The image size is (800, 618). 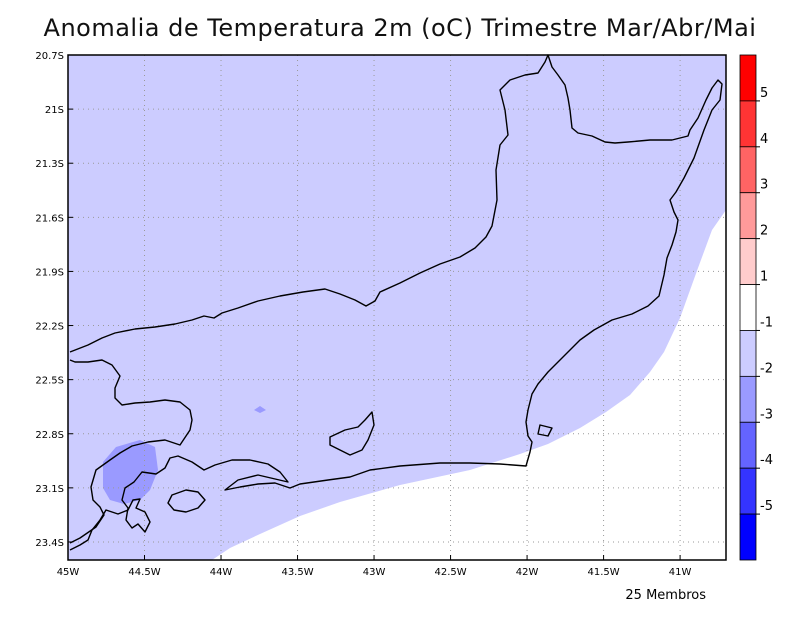 What do you see at coordinates (764, 185) in the screenshot?
I see `colorbar-label: 3` at bounding box center [764, 185].